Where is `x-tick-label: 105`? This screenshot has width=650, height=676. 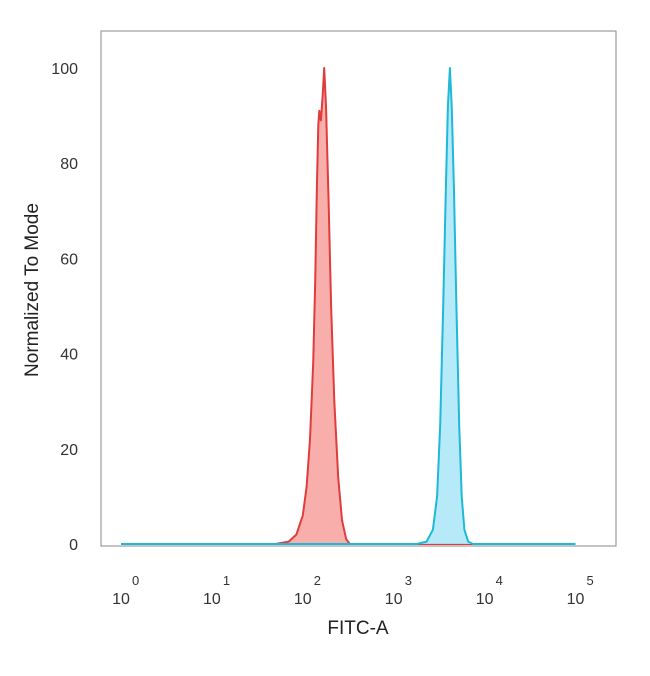
x-tick-label: 105 is located at coordinates (580, 590).